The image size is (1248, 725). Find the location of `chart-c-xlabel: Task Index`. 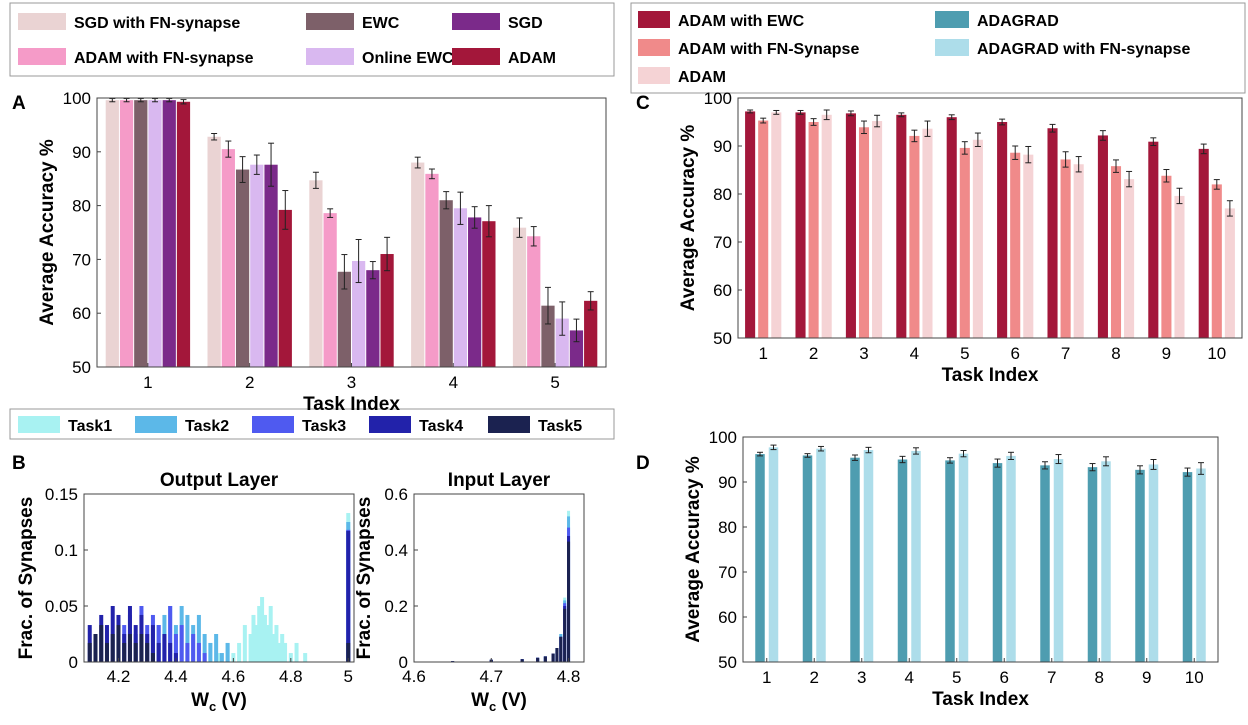

chart-c-xlabel: Task Index is located at coordinates (990, 375).